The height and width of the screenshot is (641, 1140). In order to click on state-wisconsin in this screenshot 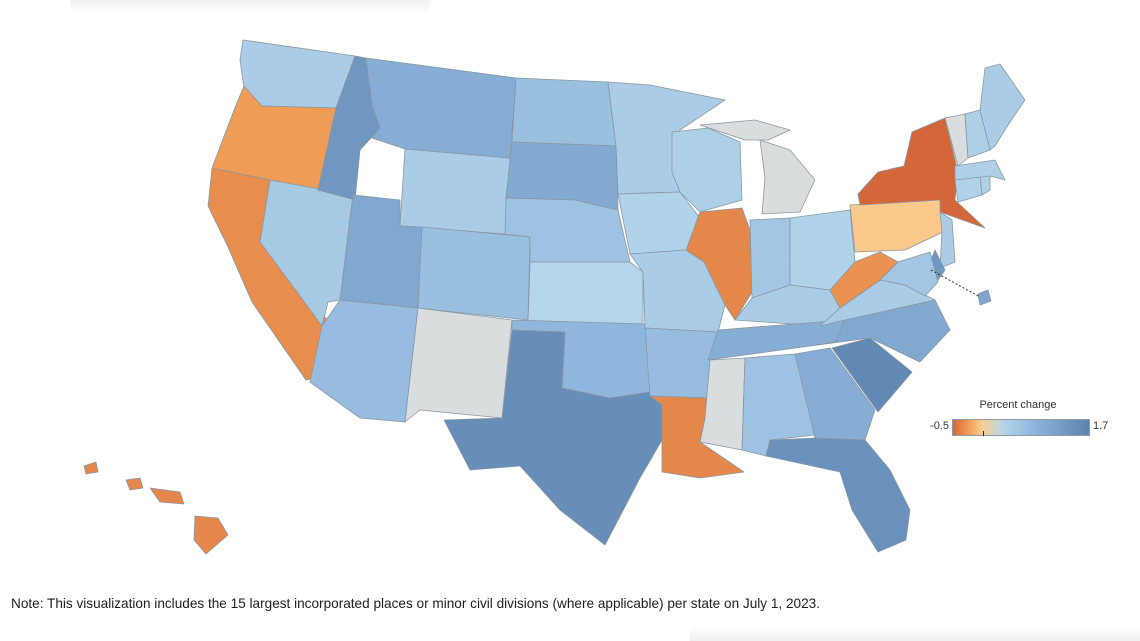, I will do `click(707, 170)`.